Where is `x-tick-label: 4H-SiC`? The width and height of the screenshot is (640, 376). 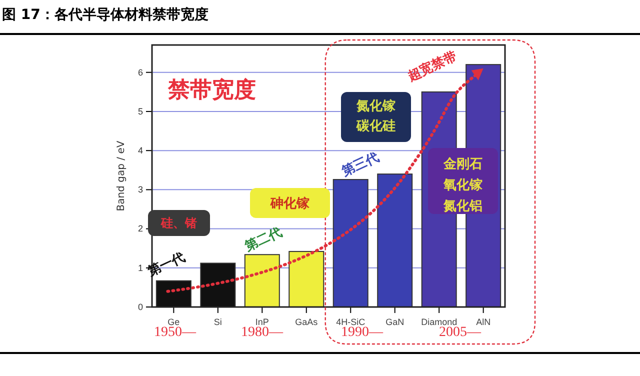 x-tick-label: 4H-SiC is located at coordinates (351, 322).